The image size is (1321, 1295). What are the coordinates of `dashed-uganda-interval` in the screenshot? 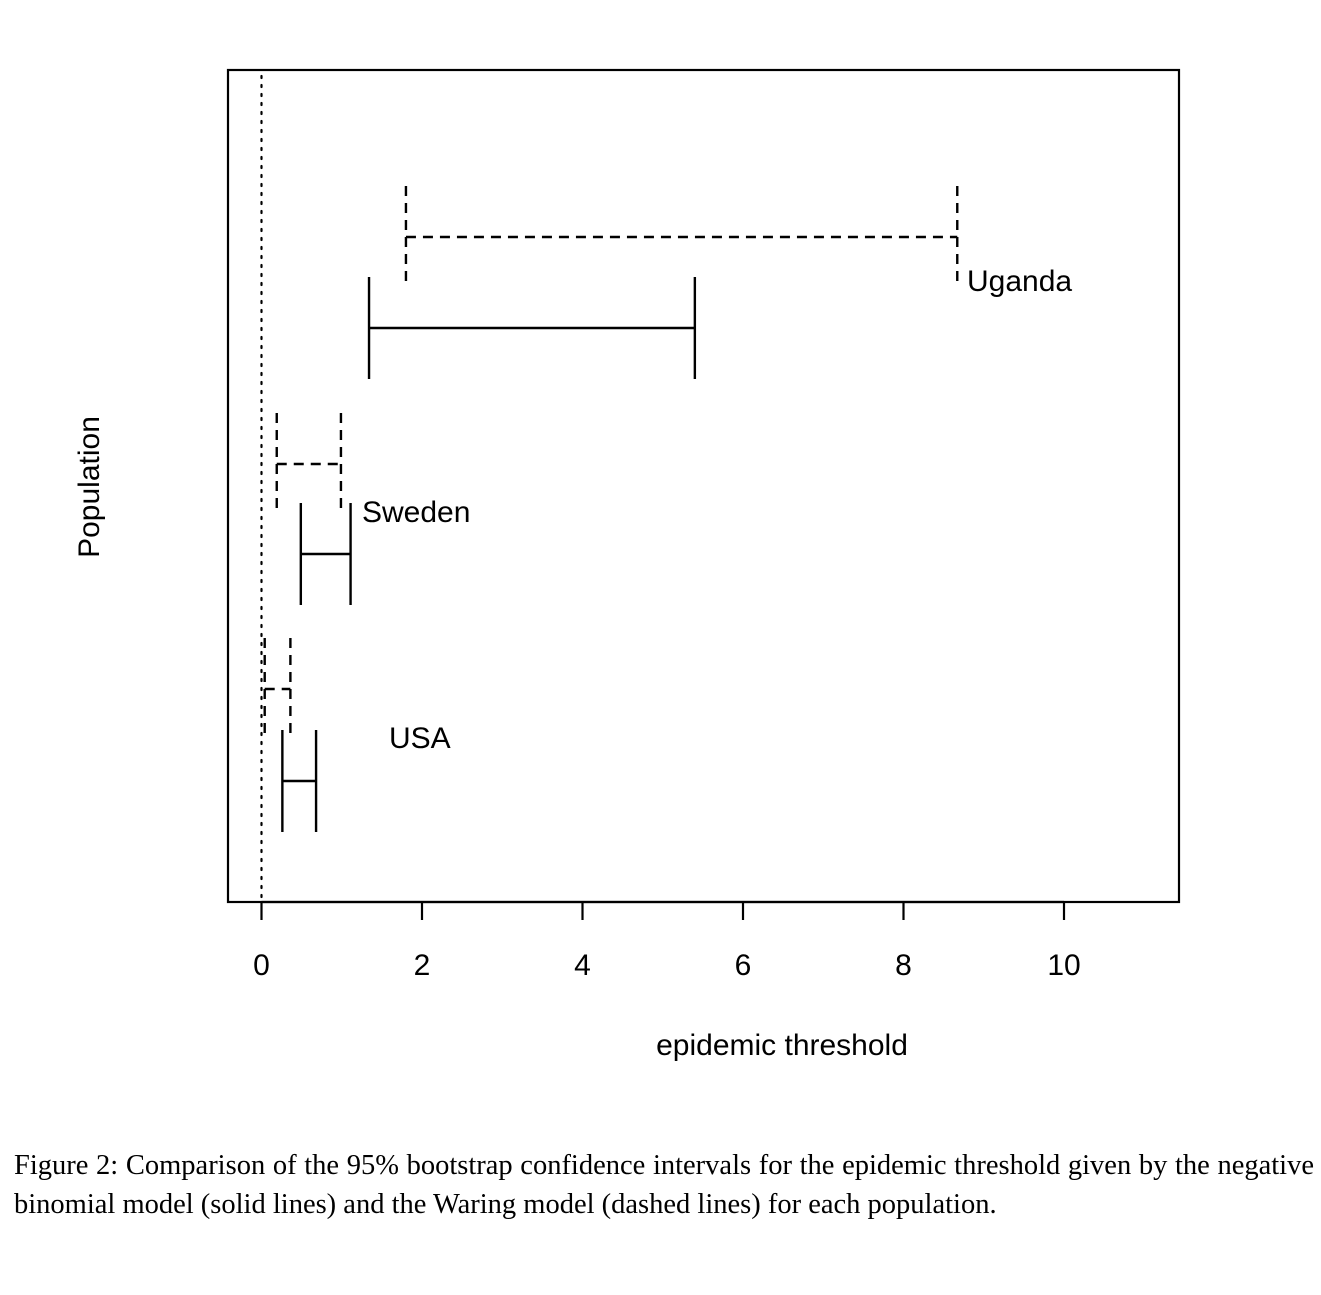 It's located at (681, 237).